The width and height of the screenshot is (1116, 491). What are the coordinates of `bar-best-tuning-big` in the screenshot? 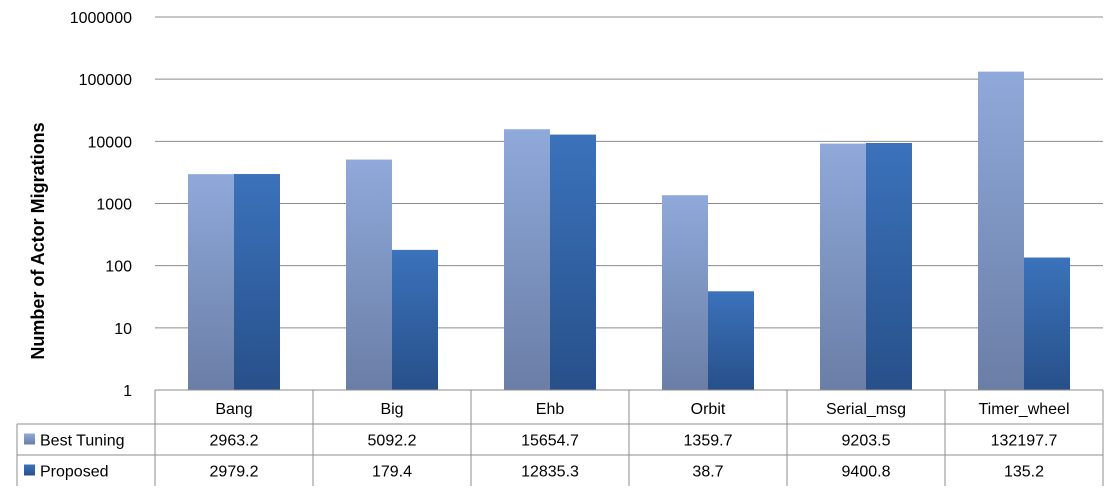 It's located at (369, 274).